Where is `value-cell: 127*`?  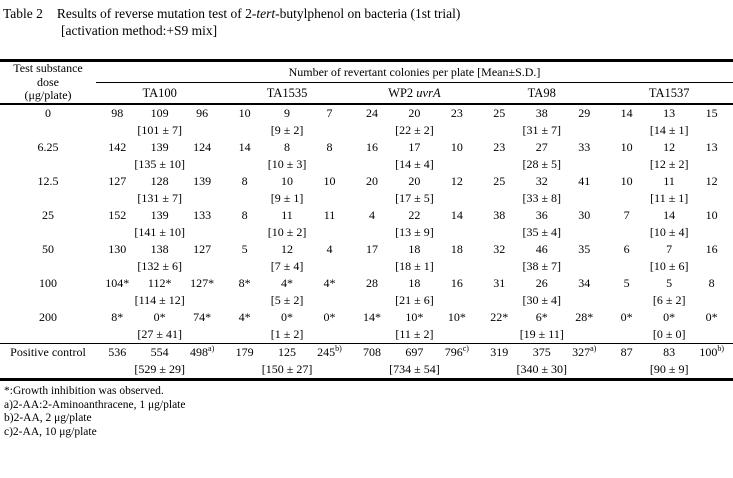 value-cell: 127* is located at coordinates (202, 283).